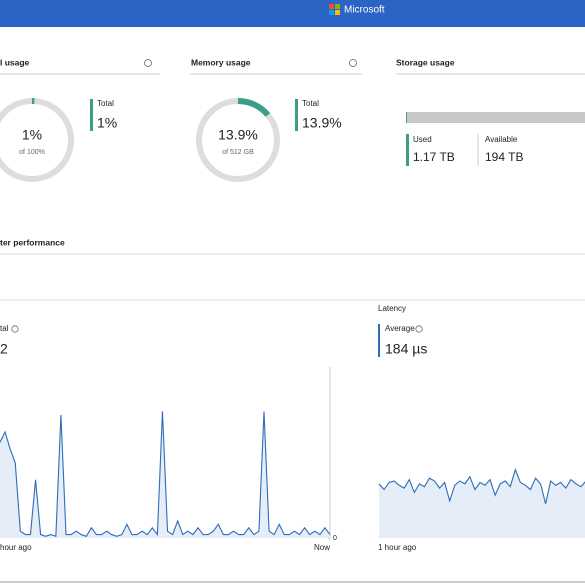  What do you see at coordinates (335, 538) in the screenshot?
I see `y-tick-label: 0` at bounding box center [335, 538].